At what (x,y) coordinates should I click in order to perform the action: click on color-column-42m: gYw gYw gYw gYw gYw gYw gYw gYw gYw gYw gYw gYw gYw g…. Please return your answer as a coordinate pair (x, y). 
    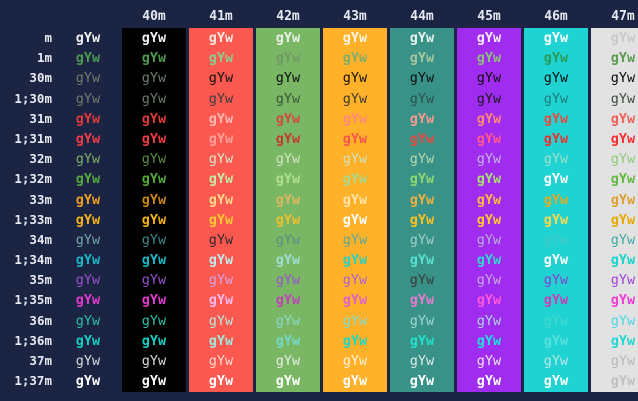
    Looking at the image, I should click on (288, 210).